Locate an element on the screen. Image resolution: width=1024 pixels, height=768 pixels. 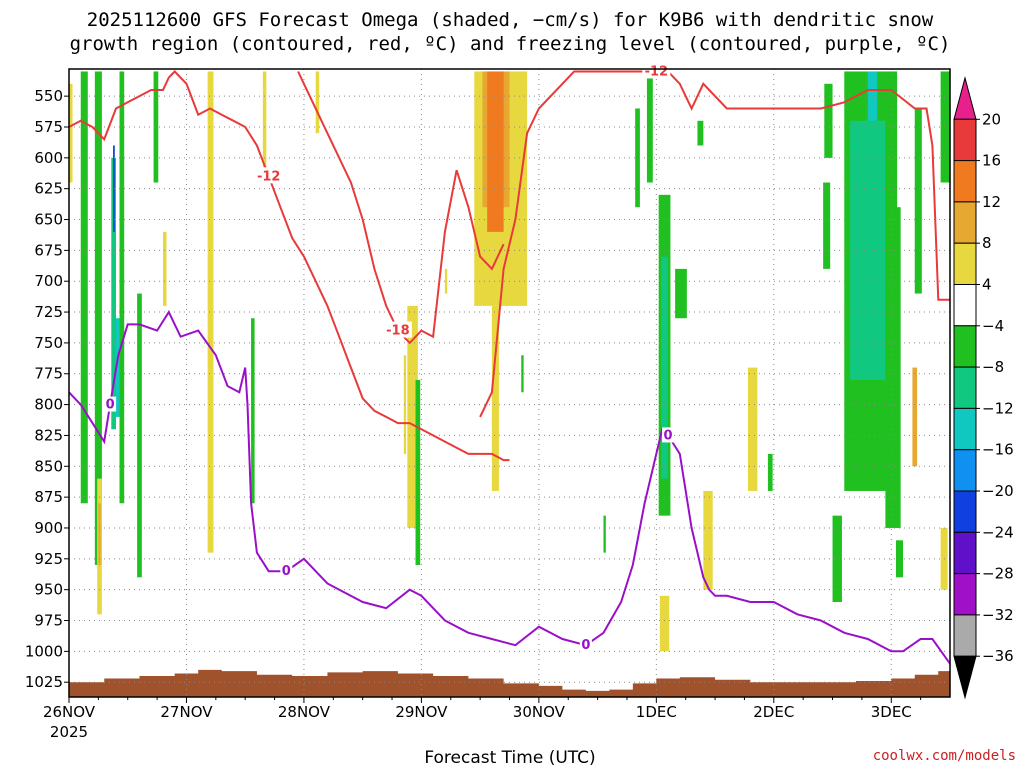
freezing-level-label-0: 0 is located at coordinates (110, 405).